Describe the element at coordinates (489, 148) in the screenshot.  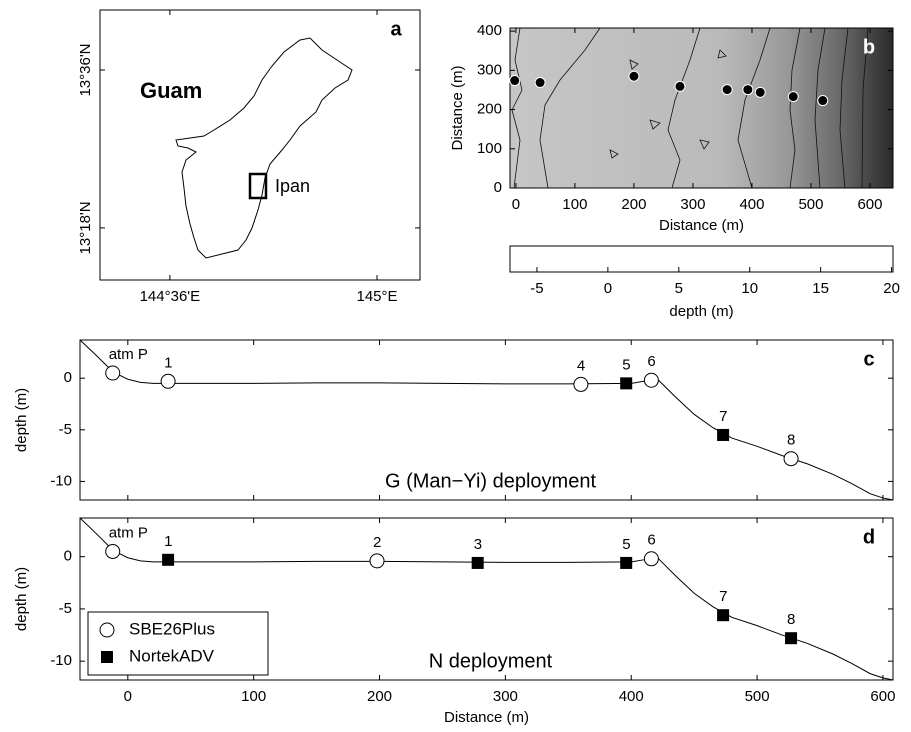
I see `y-tick-label: 100` at that location.